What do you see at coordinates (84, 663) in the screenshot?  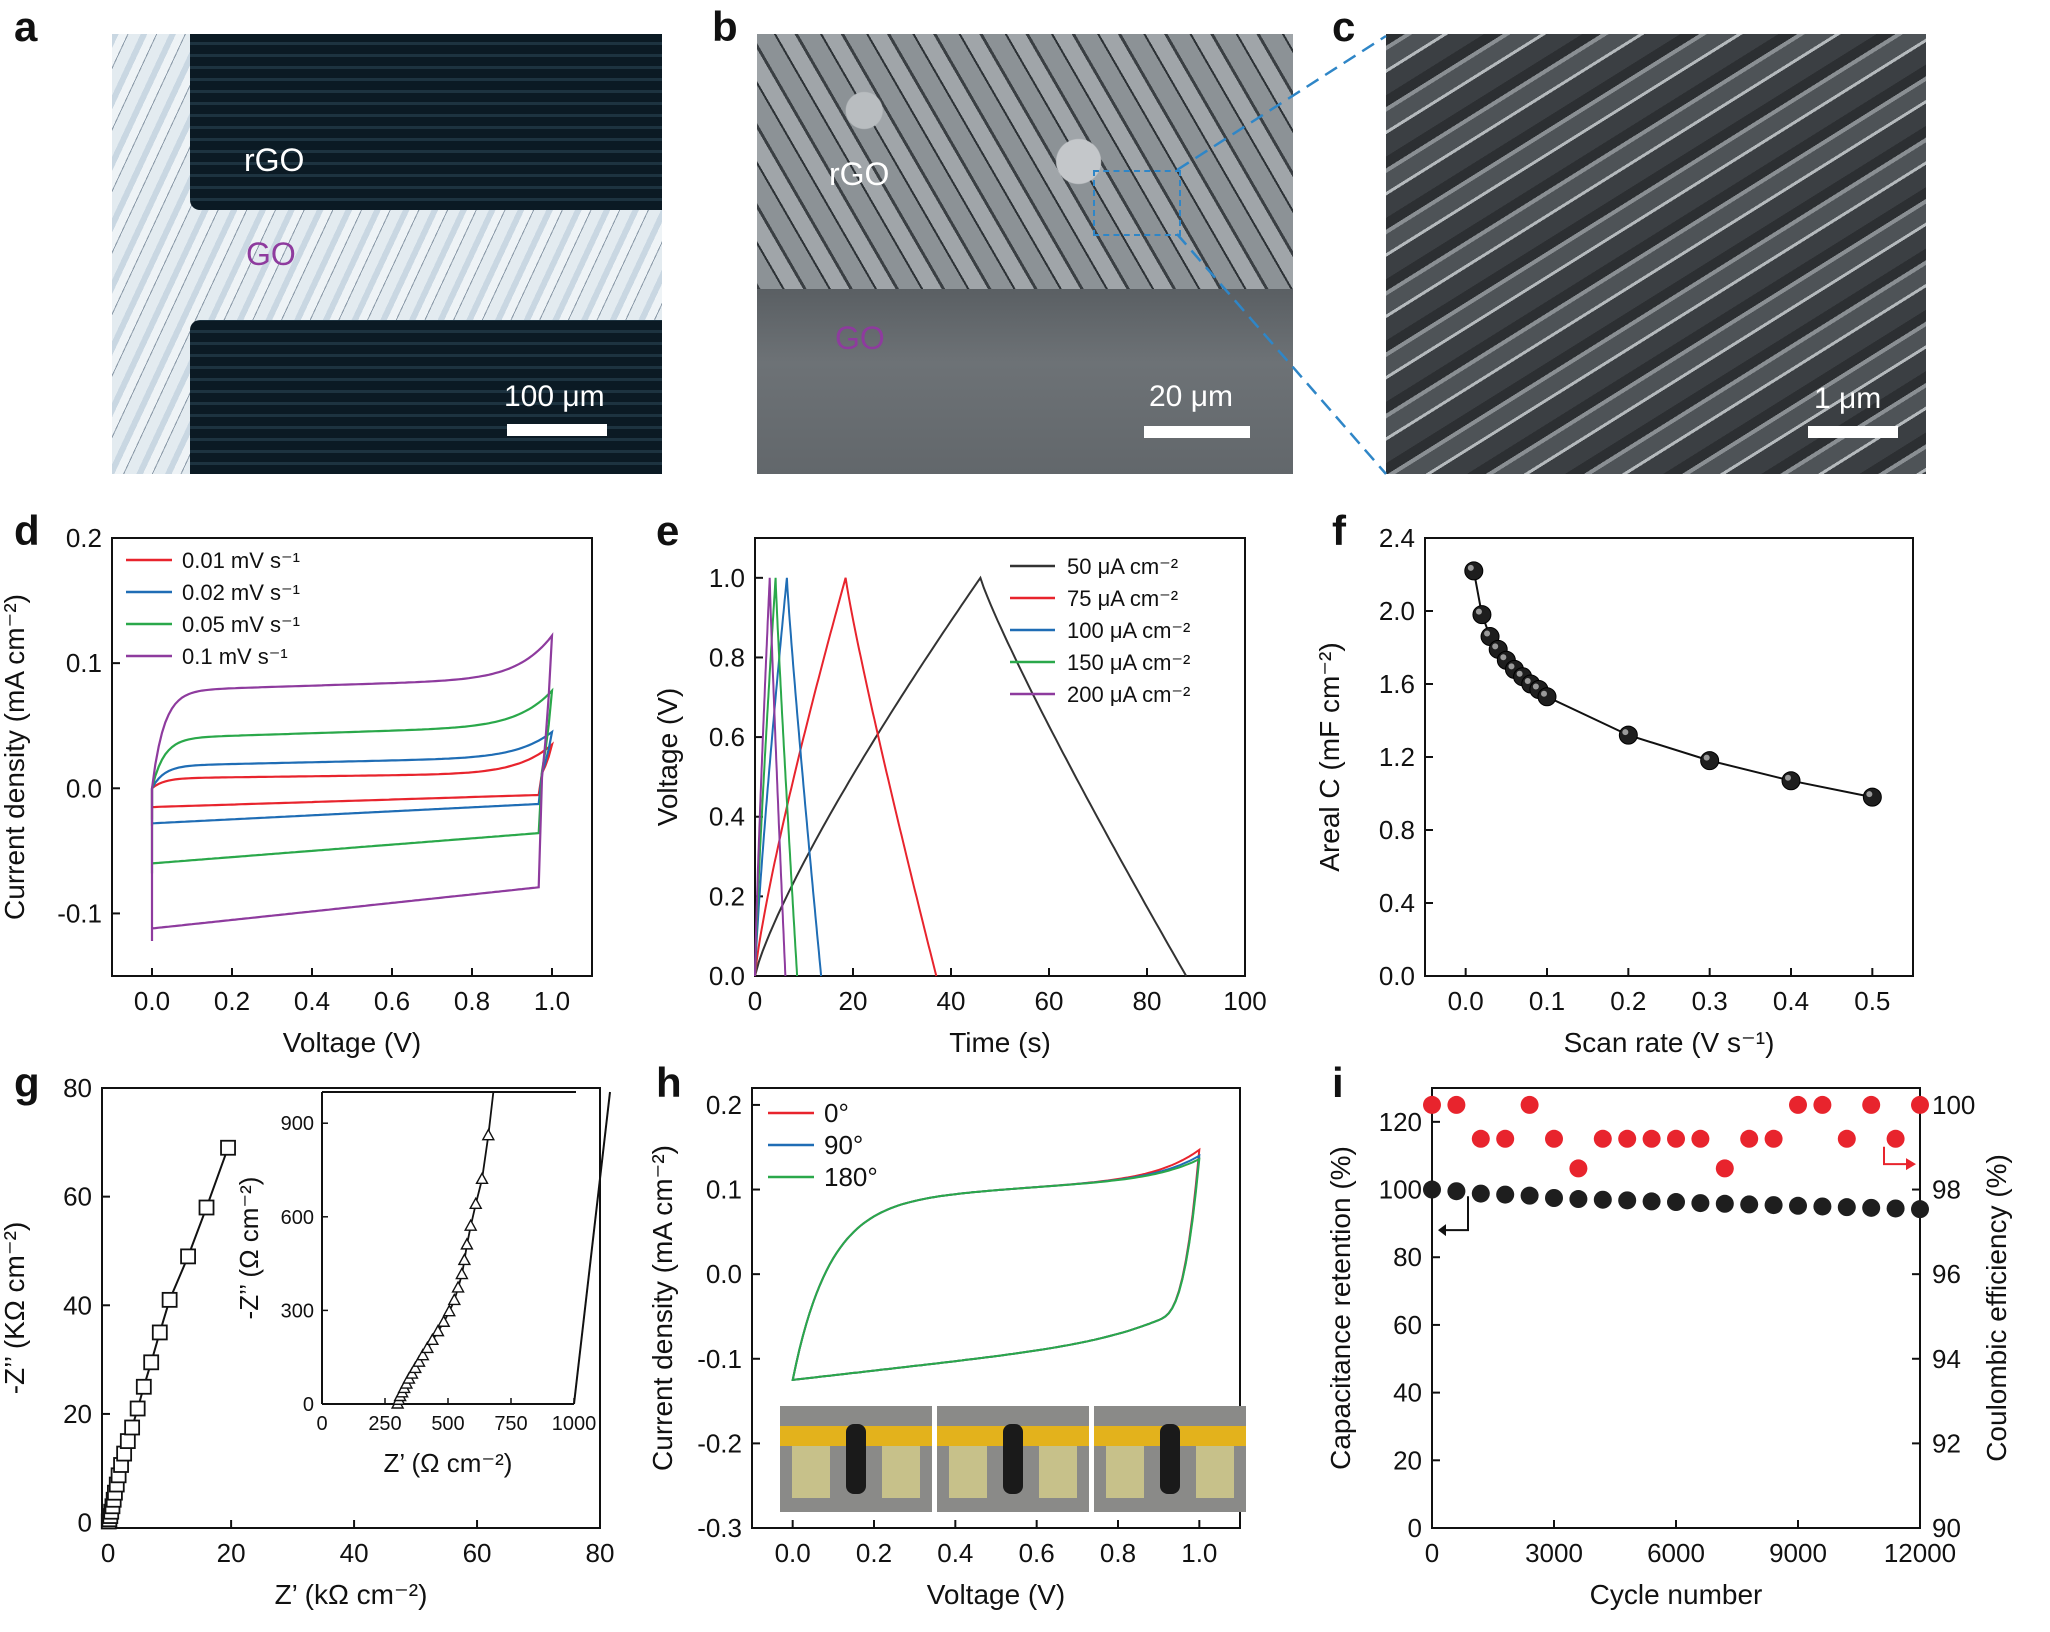 I see `y-tick-label: 0.1` at bounding box center [84, 663].